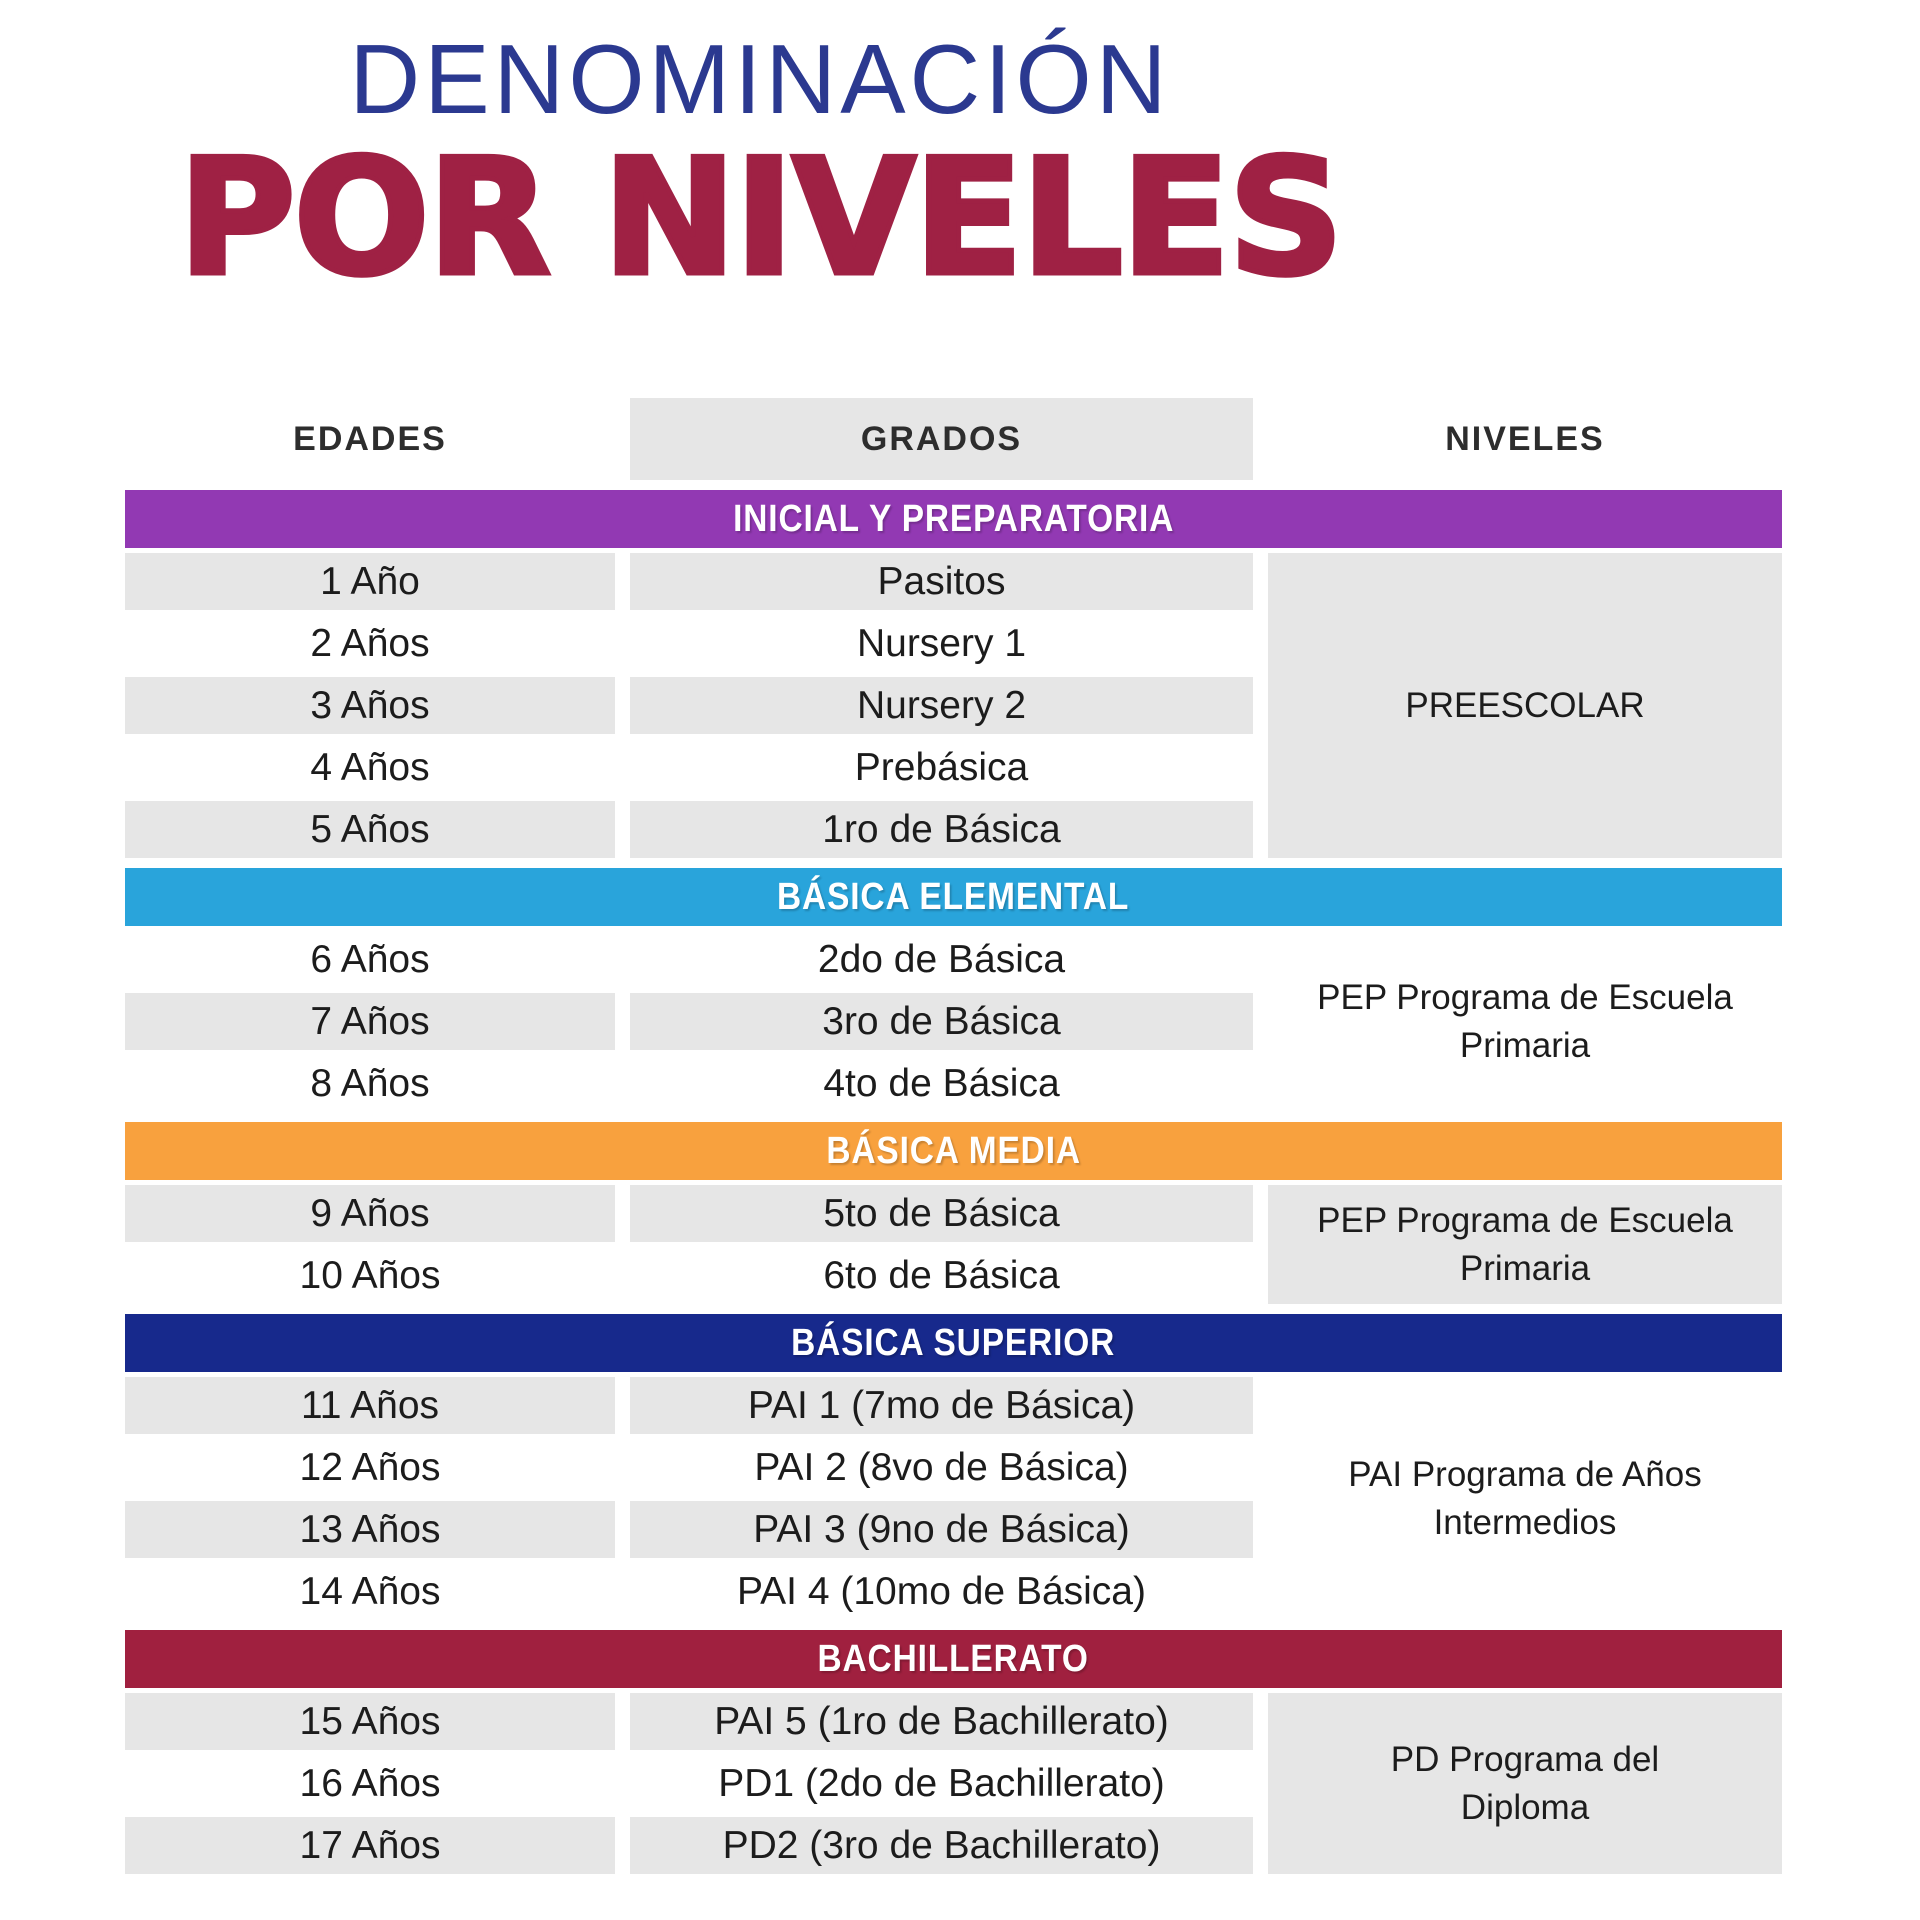 The height and width of the screenshot is (1920, 1920). I want to click on nivel-cell-pai: PAI Programa de Años Intermedios, so click(1525, 1498).